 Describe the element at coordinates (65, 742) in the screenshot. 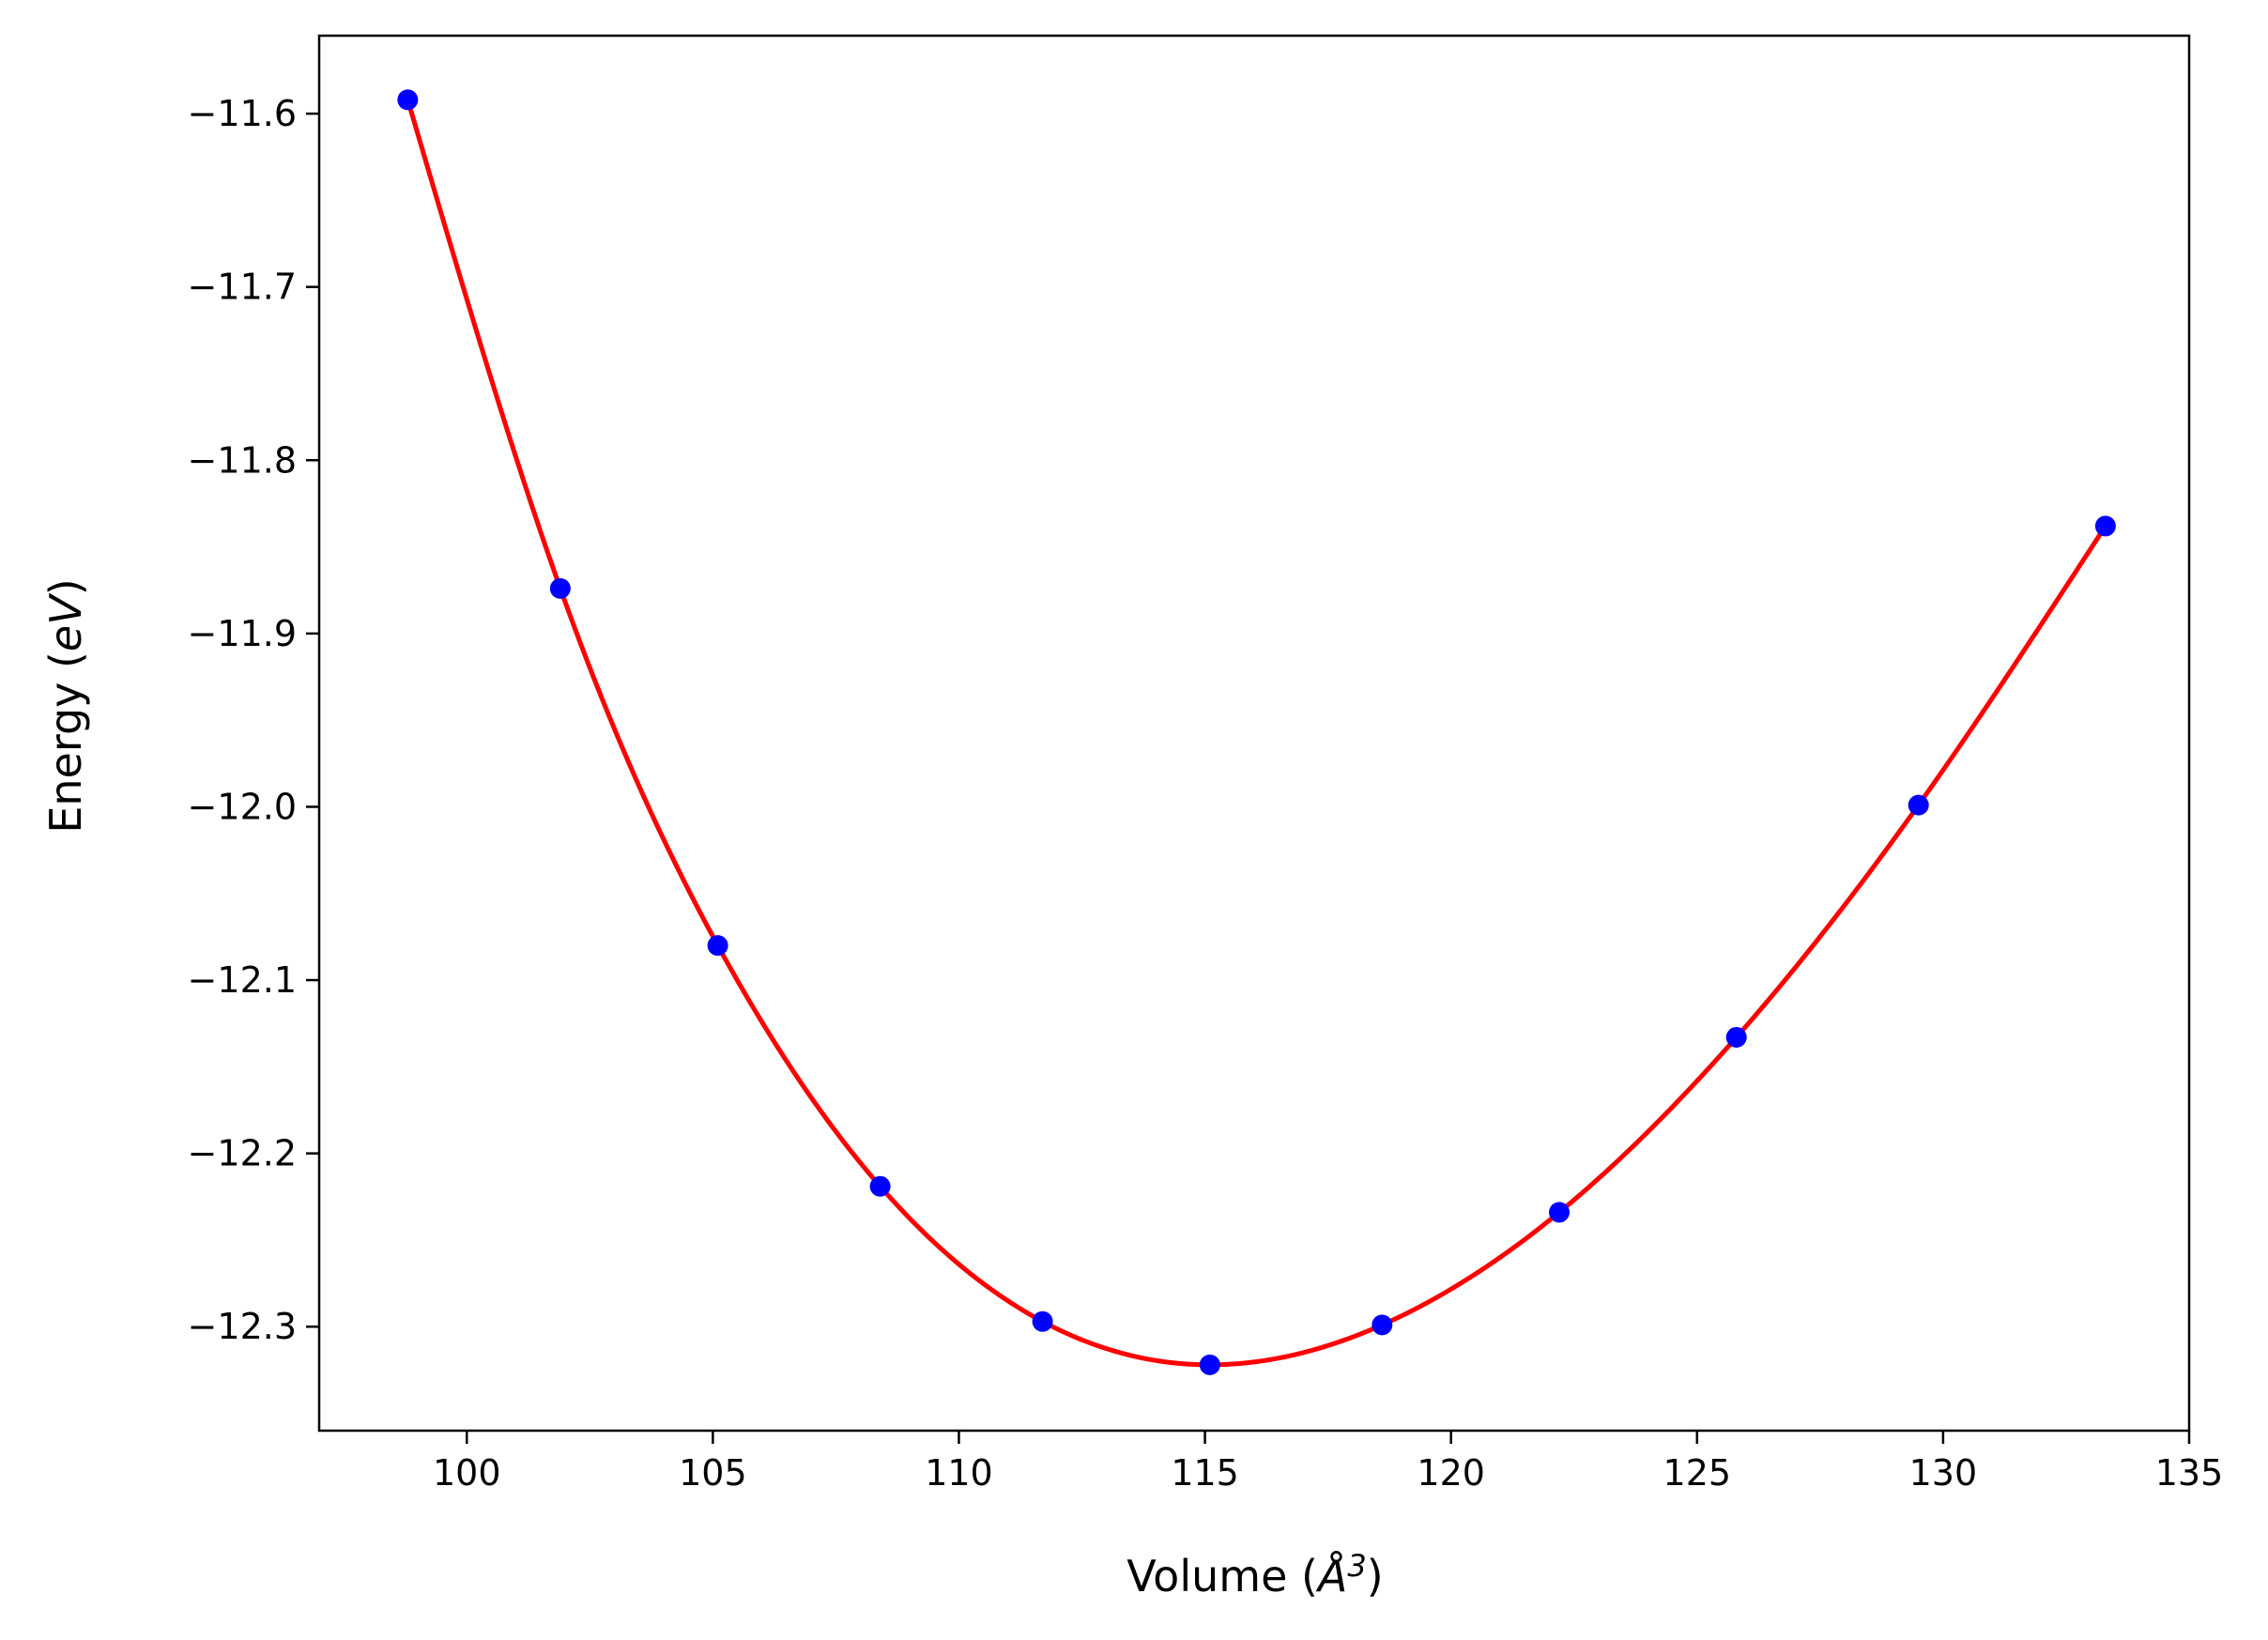

I see `y-axis-label-pre: Energy (` at that location.